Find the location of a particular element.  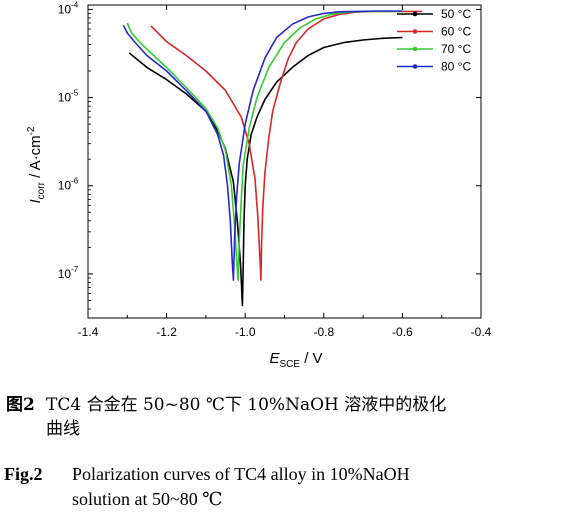

caption-chinese: 图2 TC4 合金在 50~80 ℃下 10%NaOH 溶液中的极化 曲线 is located at coordinates (282, 417).